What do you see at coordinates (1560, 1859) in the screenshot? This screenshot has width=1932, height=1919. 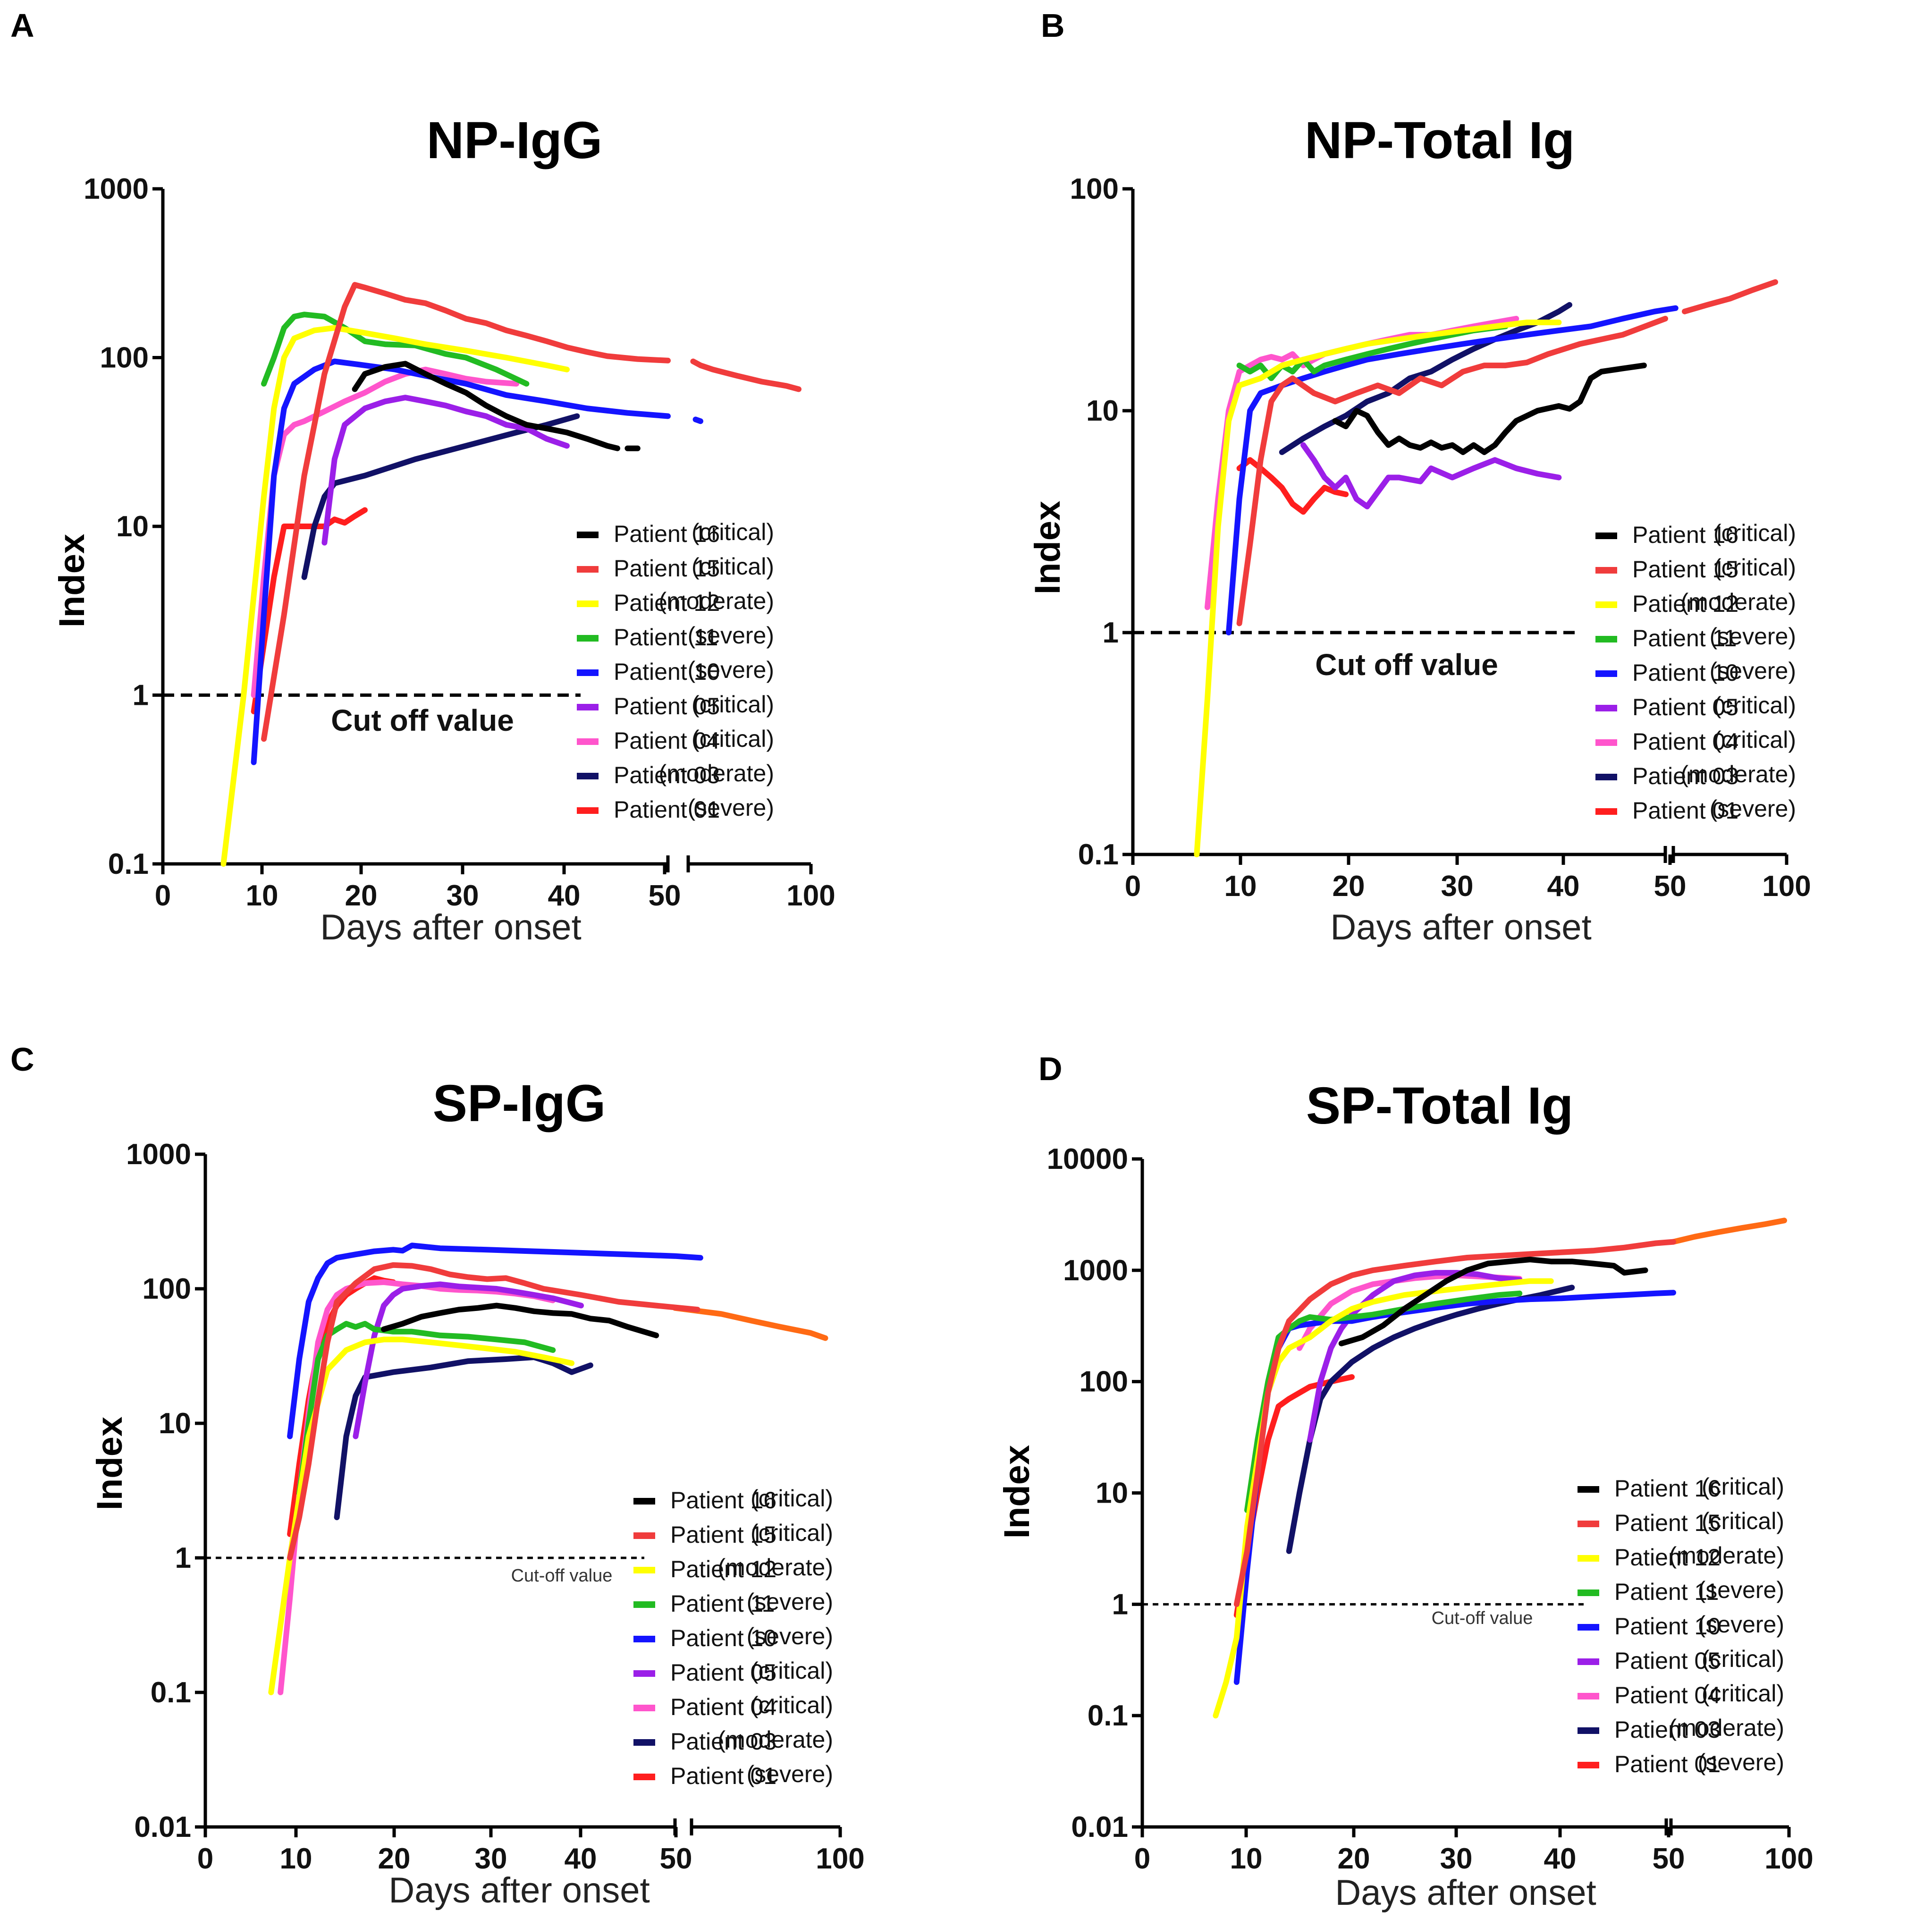 I see `x-tick-label: 40` at bounding box center [1560, 1859].